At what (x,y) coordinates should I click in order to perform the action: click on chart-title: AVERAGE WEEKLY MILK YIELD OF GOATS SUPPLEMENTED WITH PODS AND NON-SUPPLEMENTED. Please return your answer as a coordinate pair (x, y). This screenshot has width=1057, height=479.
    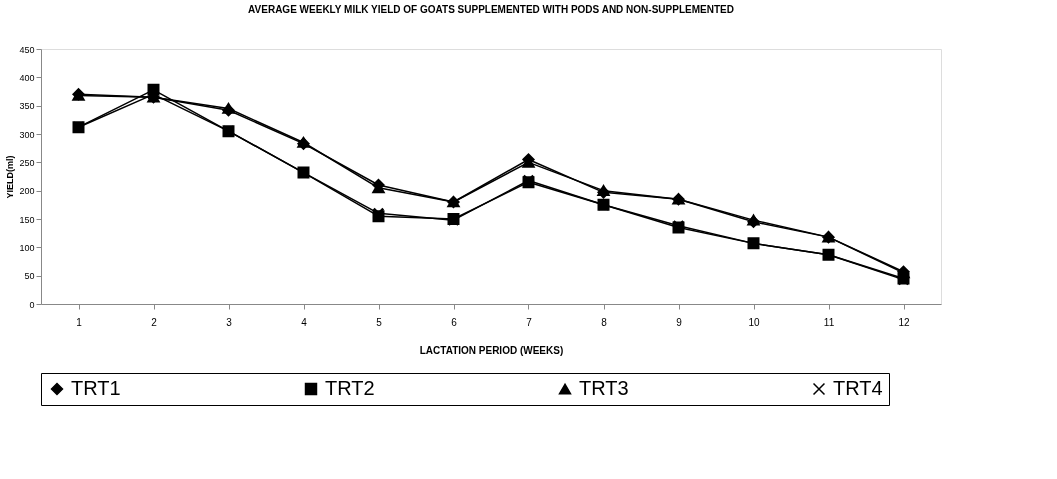
    Looking at the image, I should click on (491, 9).